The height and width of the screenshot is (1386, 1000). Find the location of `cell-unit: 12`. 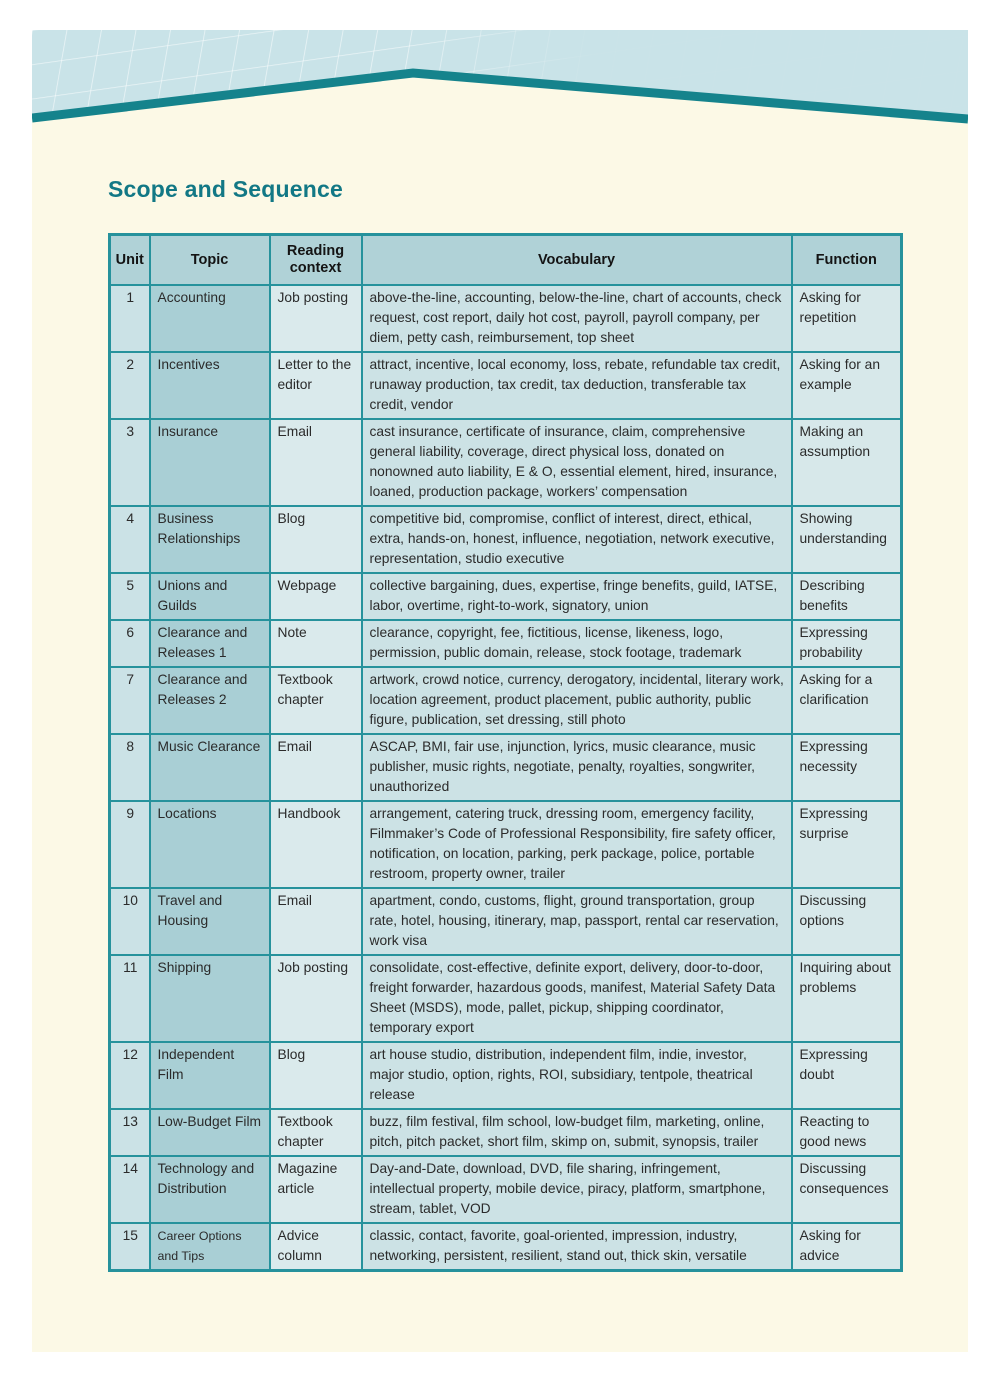

cell-unit: 12 is located at coordinates (129, 1075).